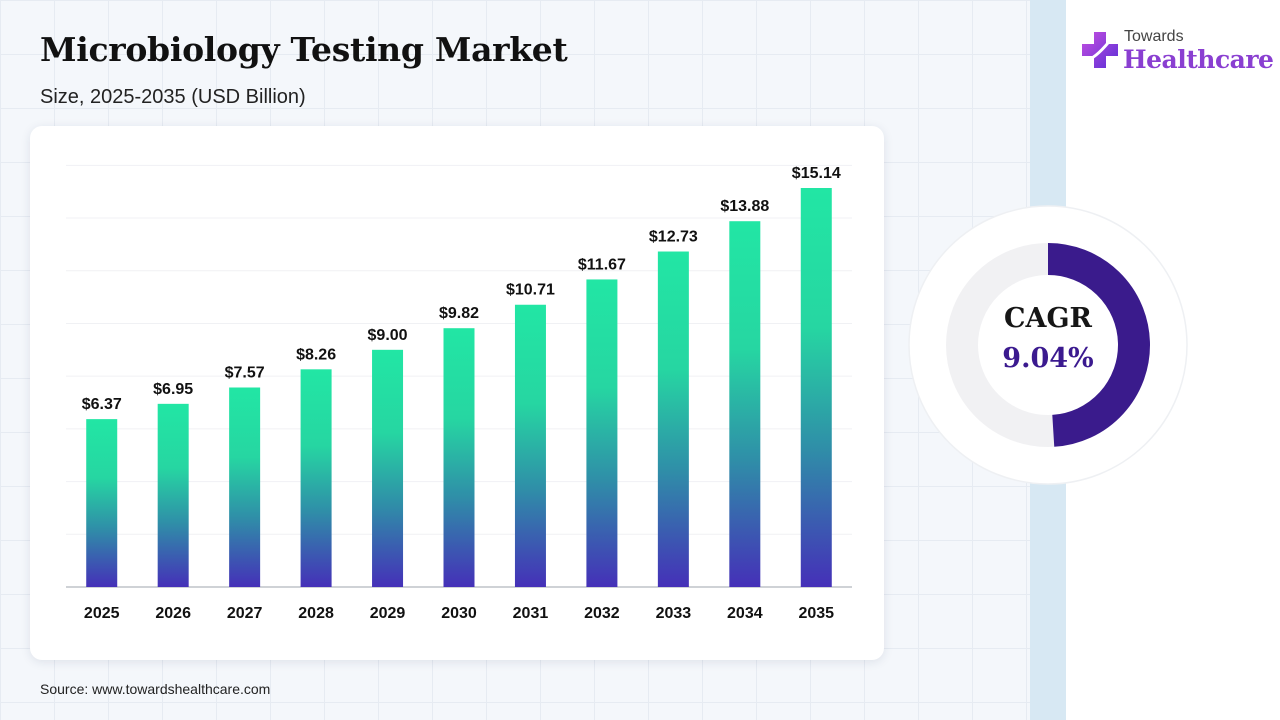 The image size is (1280, 720). Describe the element at coordinates (1048, 318) in the screenshot. I see `cagr-label: CAGR` at that location.